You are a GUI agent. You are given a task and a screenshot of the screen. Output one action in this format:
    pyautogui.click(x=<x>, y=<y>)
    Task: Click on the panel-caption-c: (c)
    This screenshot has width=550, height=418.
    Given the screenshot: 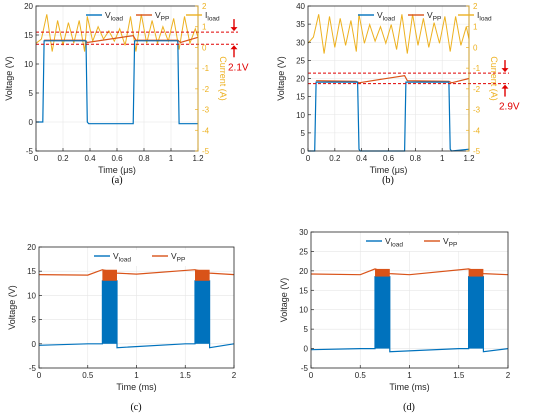 What is the action you would take?
    pyautogui.click(x=135, y=407)
    